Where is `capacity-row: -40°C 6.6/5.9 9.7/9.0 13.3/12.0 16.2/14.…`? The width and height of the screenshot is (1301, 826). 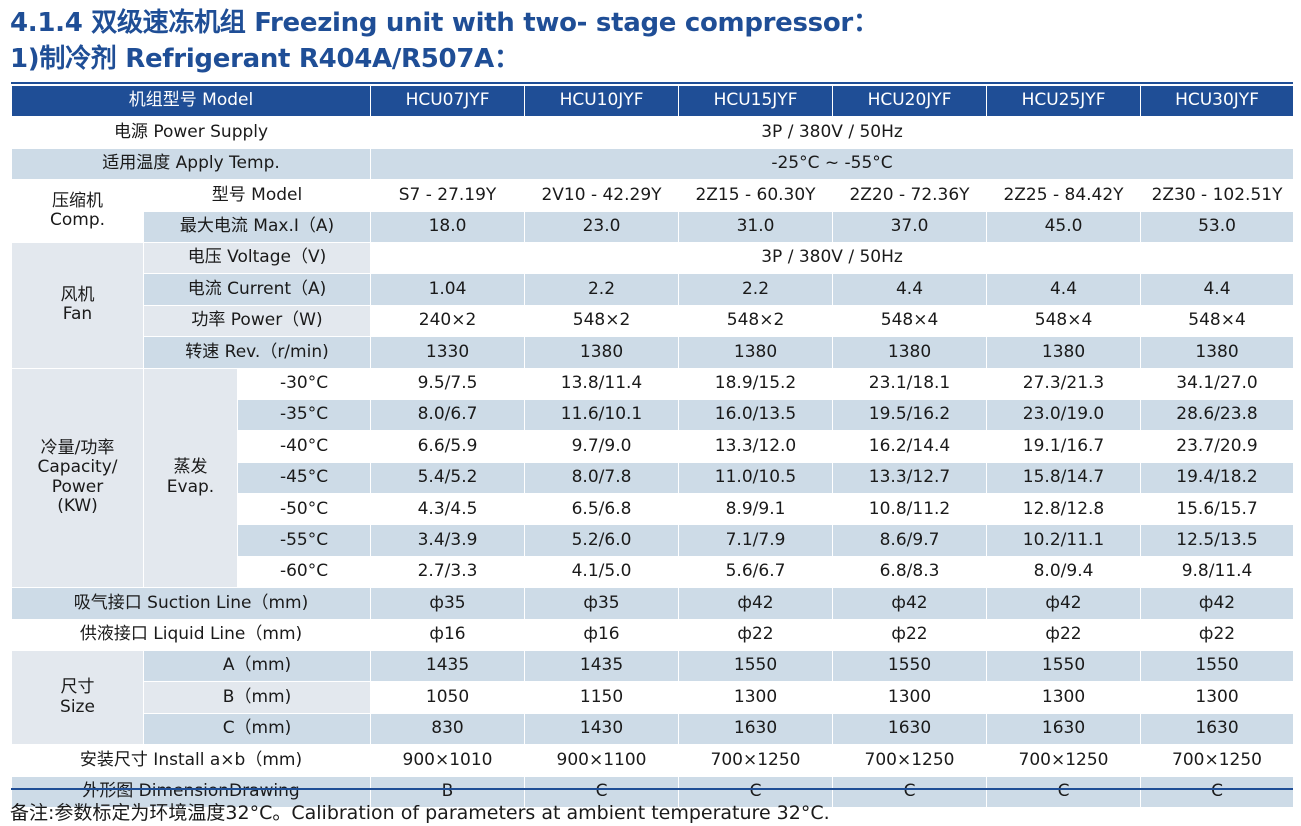 capacity-row: -40°C 6.6/5.9 9.7/9.0 13.3/12.0 16.2/14.… is located at coordinates (653, 446).